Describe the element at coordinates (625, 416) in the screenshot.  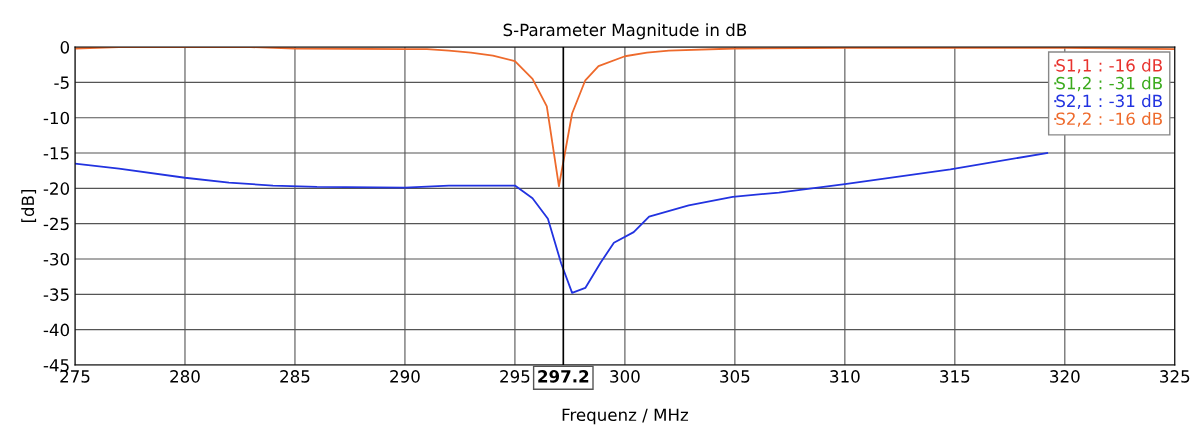
I see `x-axis-title: Frequenz / MHz` at that location.